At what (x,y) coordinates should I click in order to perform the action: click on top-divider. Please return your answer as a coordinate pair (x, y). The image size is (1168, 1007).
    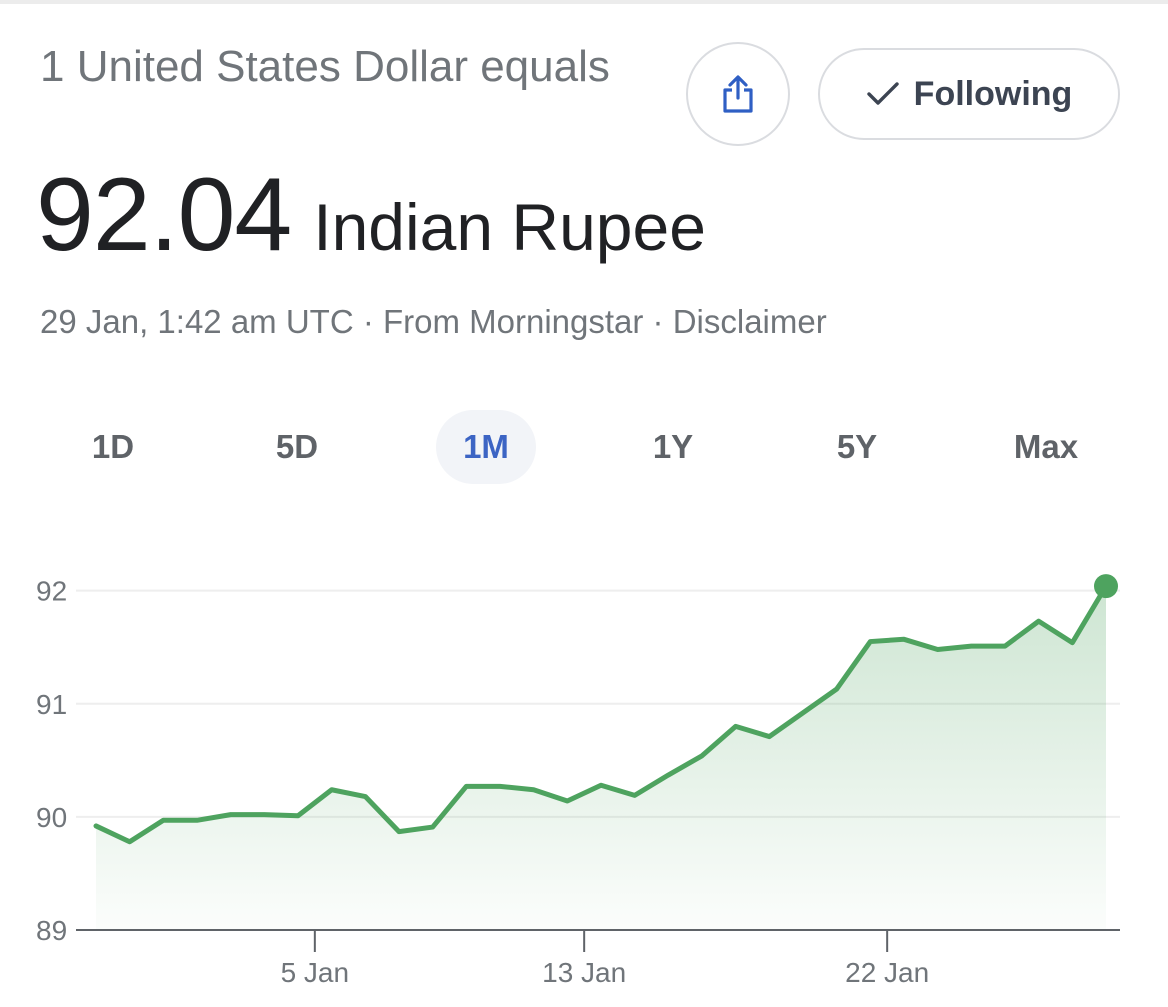
    Looking at the image, I should click on (584, 2).